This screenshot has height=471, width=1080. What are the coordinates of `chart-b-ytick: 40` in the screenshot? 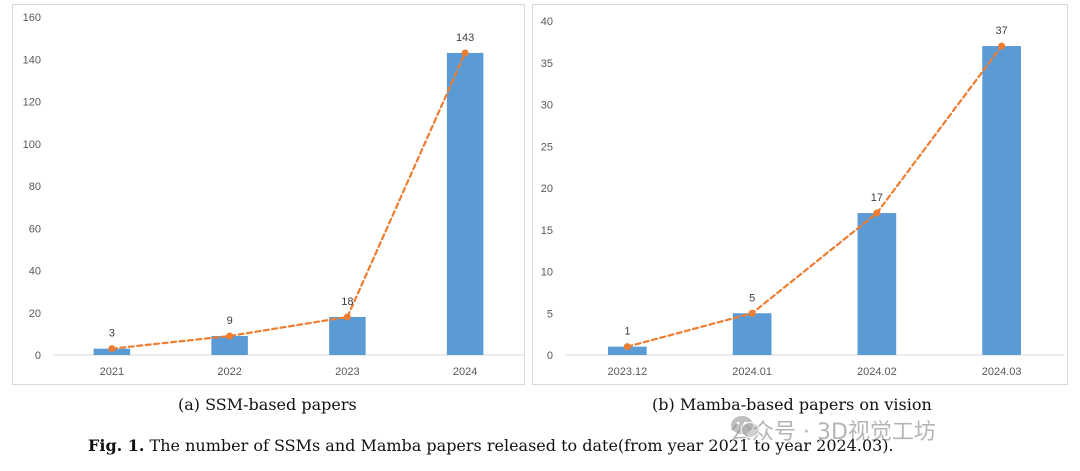 It's located at (547, 22).